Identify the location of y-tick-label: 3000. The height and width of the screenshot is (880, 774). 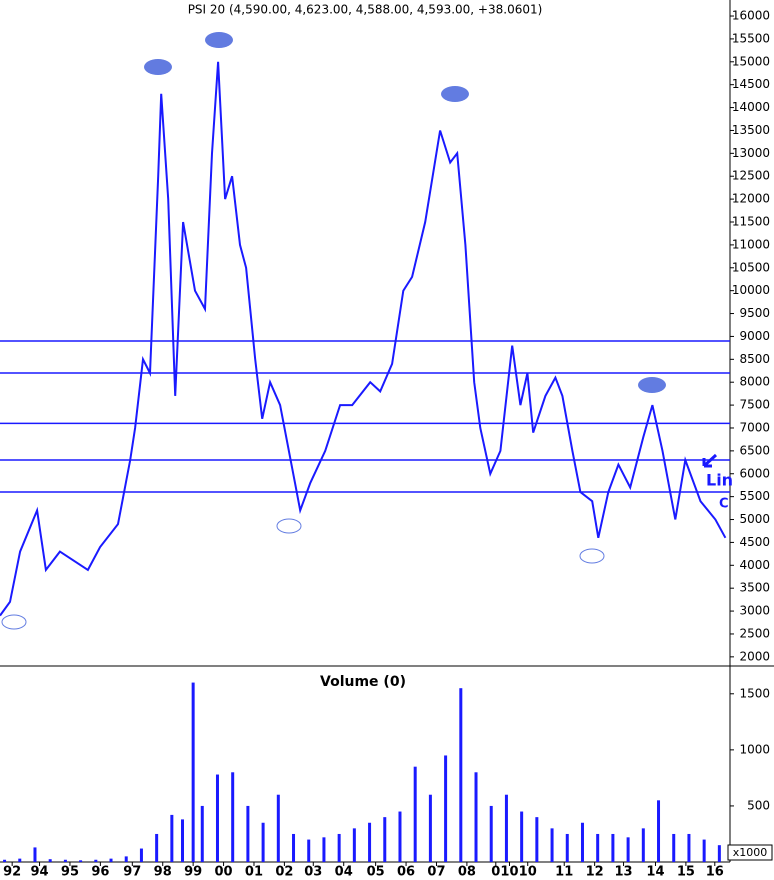
(754, 611).